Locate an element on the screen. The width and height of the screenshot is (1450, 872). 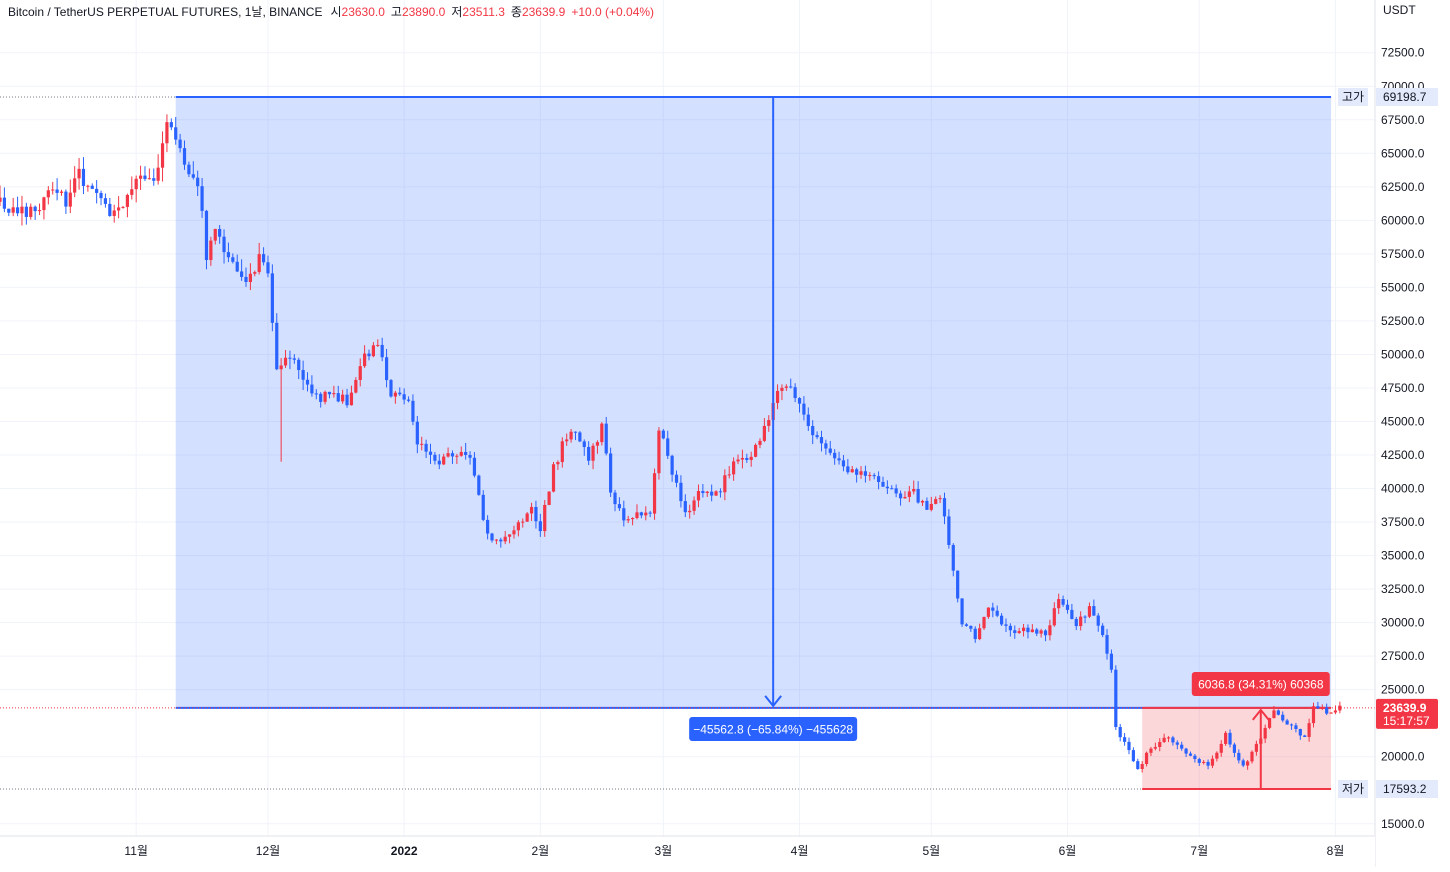
measure-down-arrowhead is located at coordinates (773, 701).